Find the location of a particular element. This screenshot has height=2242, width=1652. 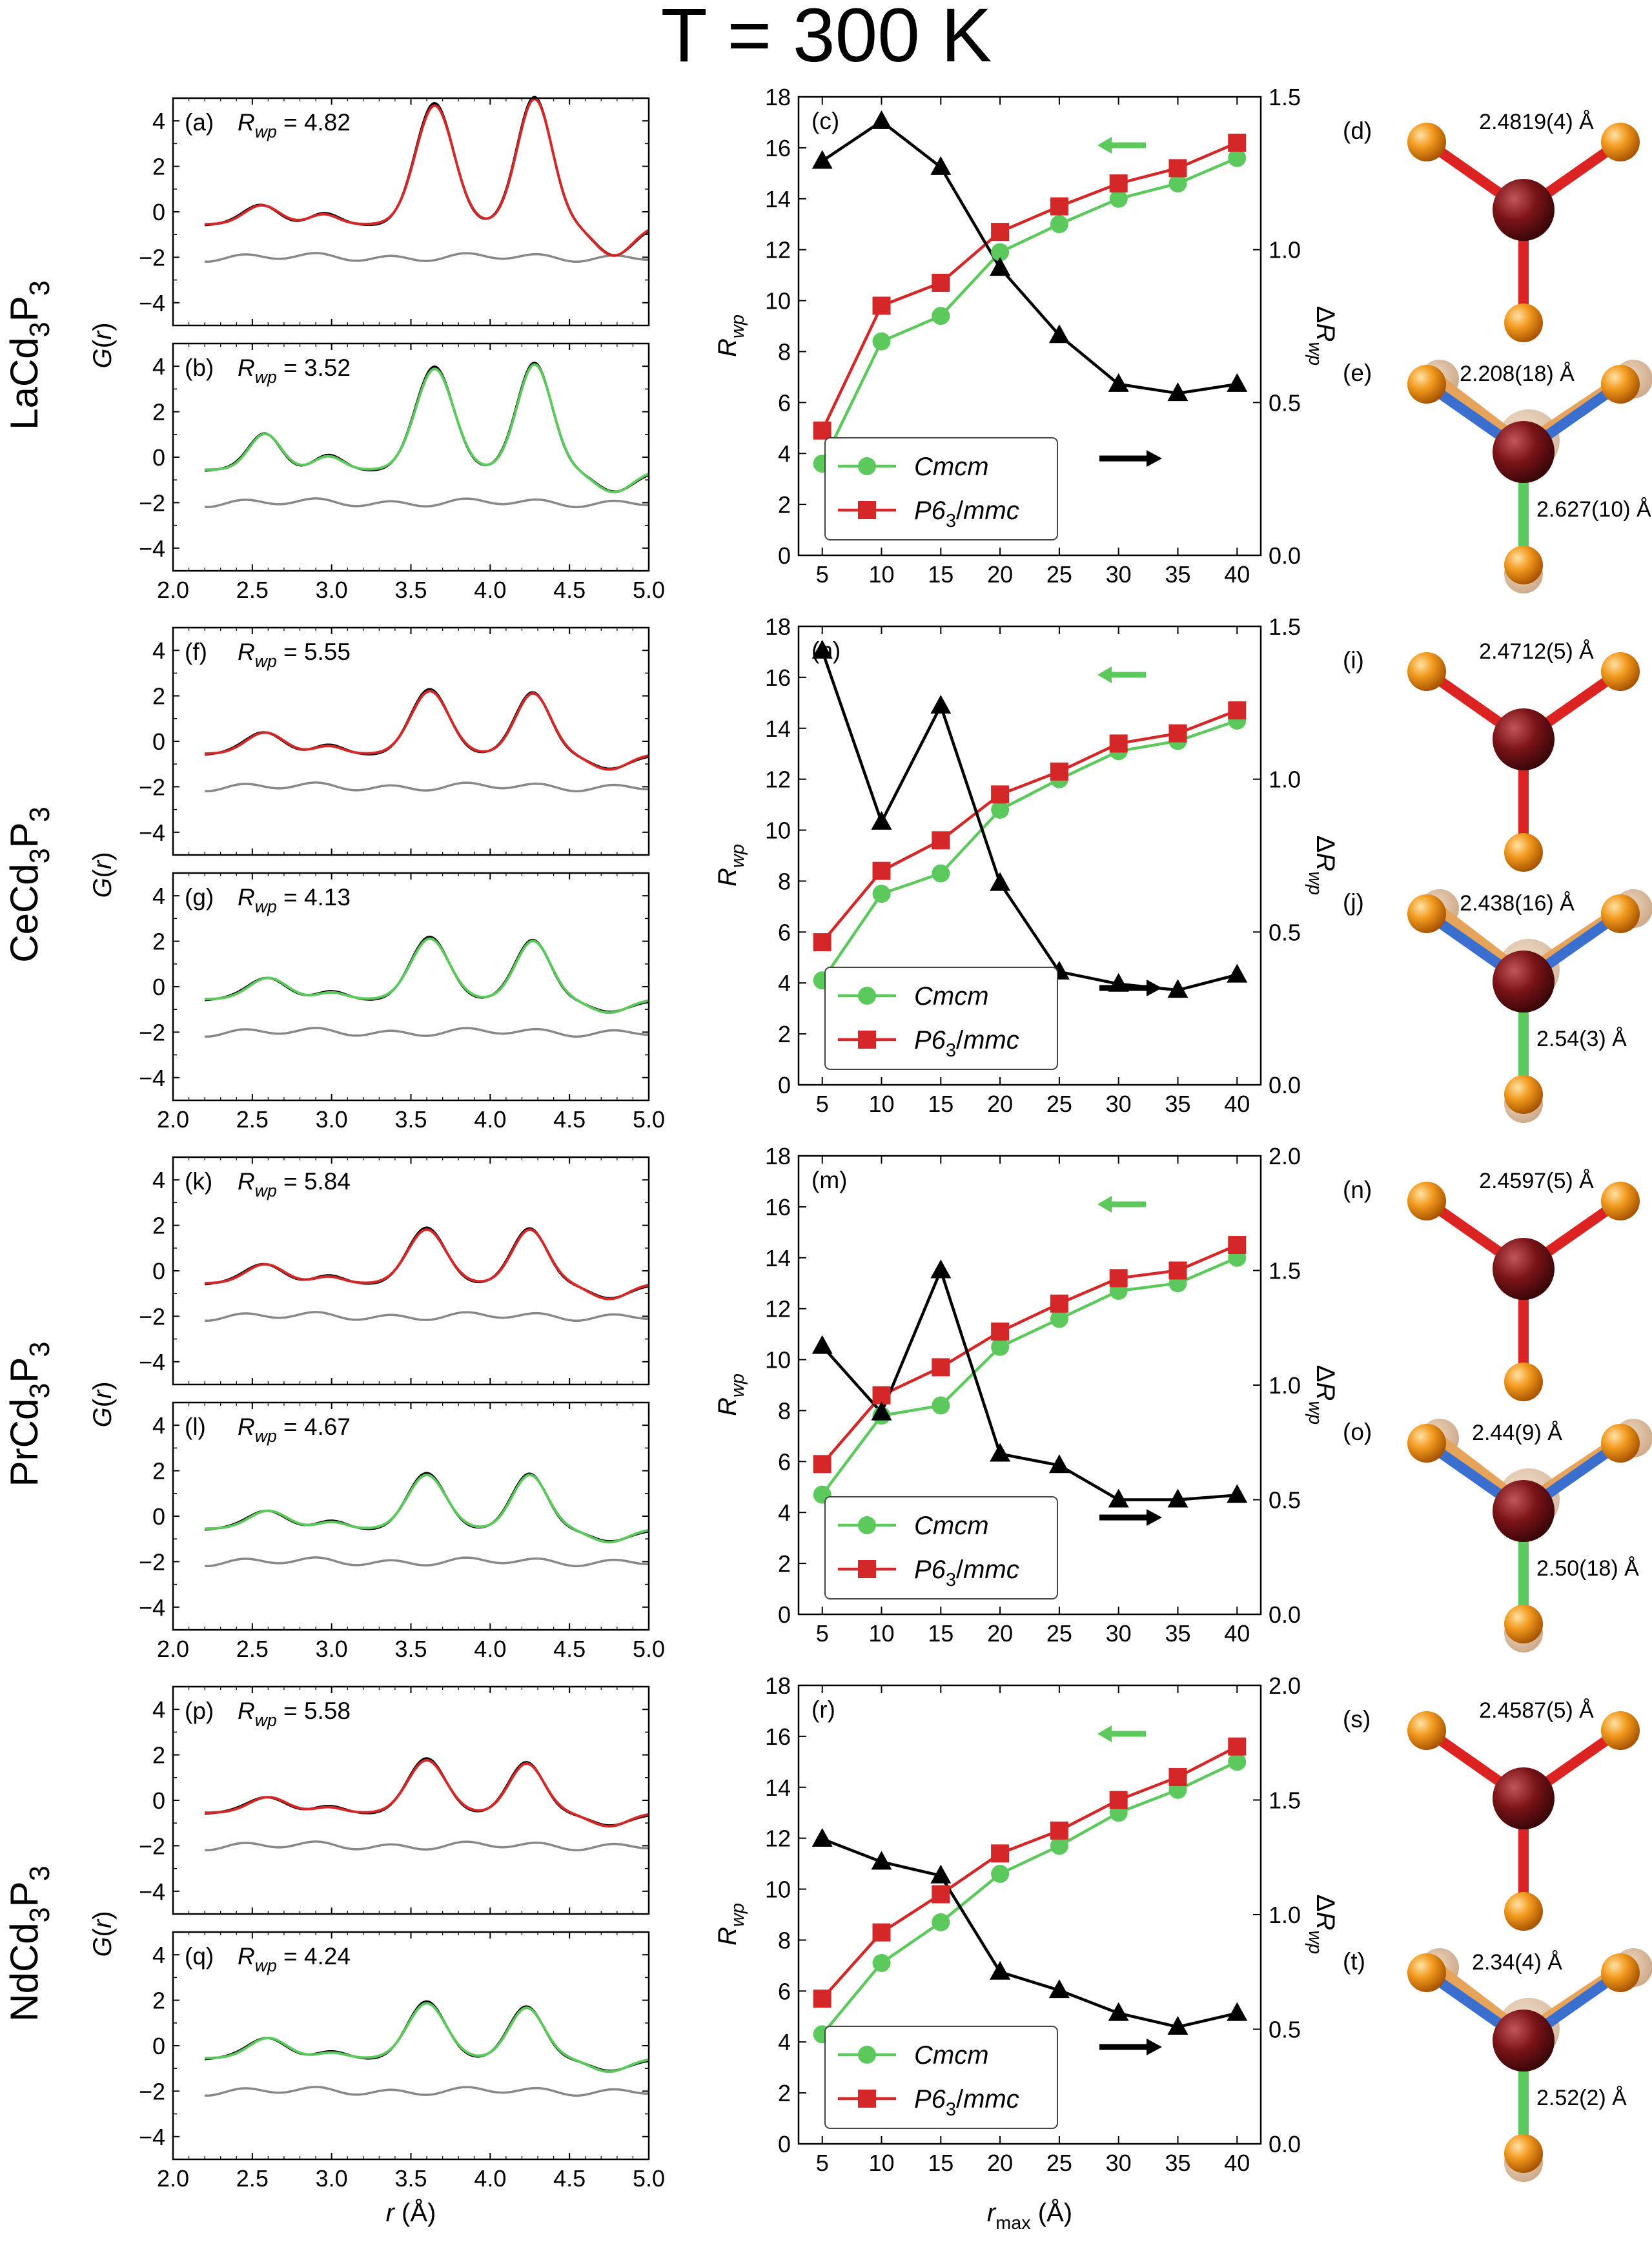

panel-label: (l) is located at coordinates (195, 1427).